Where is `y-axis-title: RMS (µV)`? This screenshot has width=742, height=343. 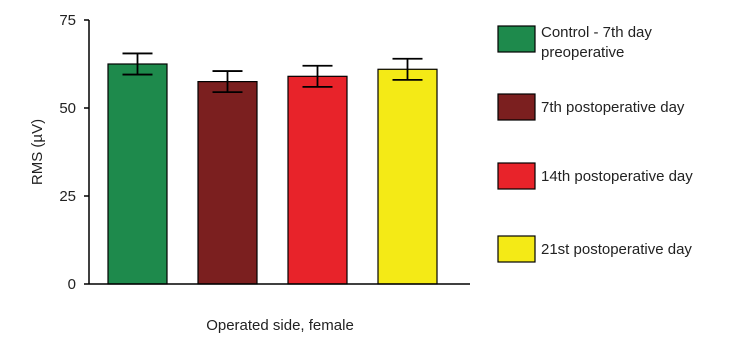 y-axis-title: RMS (µV) is located at coordinates (37, 152).